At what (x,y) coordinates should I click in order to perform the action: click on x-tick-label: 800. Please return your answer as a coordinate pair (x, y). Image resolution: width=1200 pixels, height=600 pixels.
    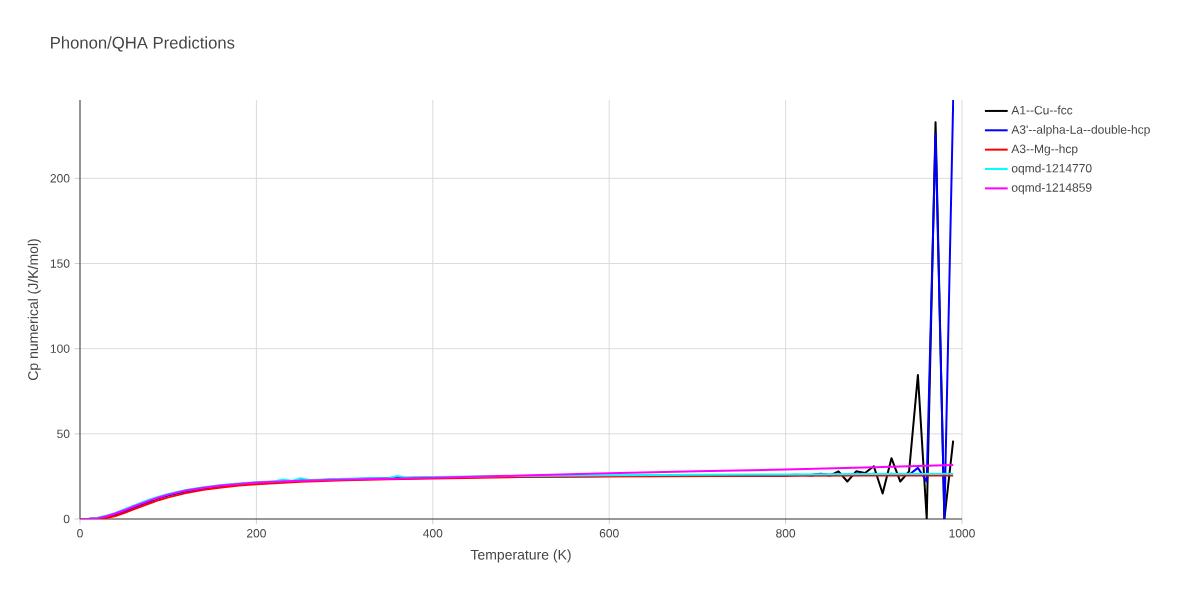
    Looking at the image, I should click on (786, 533).